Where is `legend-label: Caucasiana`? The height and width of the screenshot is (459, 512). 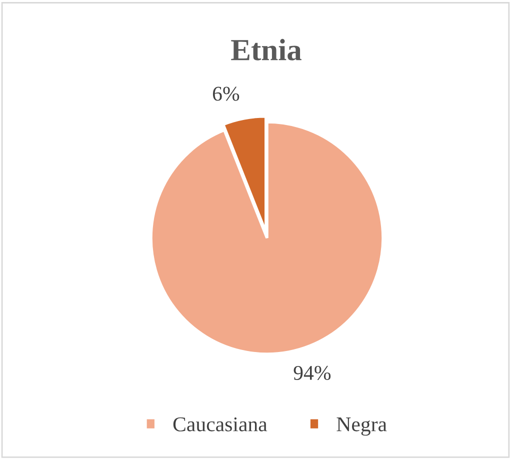
legend-label: Caucasiana is located at coordinates (220, 424).